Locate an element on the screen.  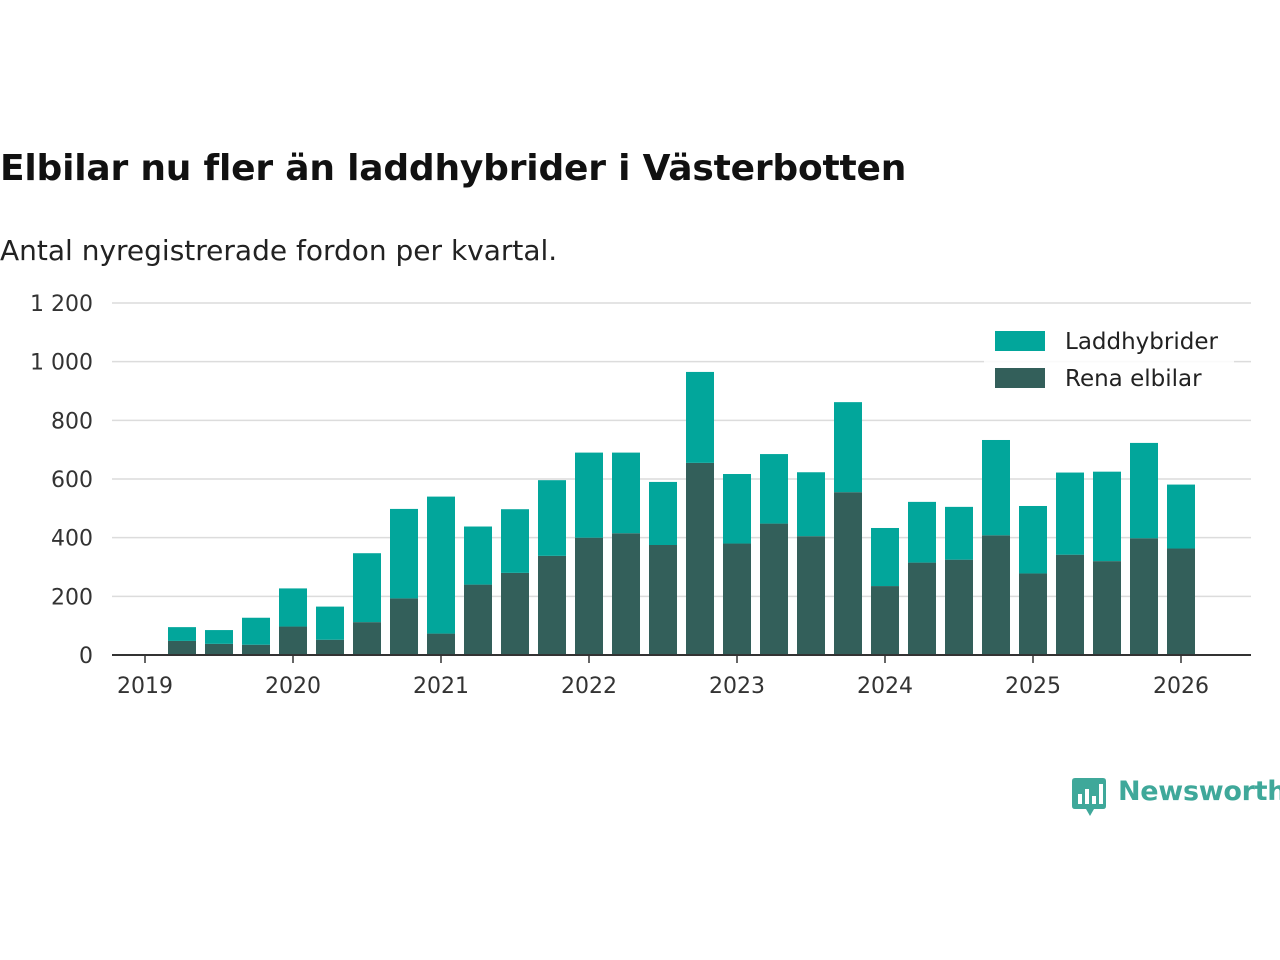
x-tick-label: 2026 is located at coordinates (1181, 686).